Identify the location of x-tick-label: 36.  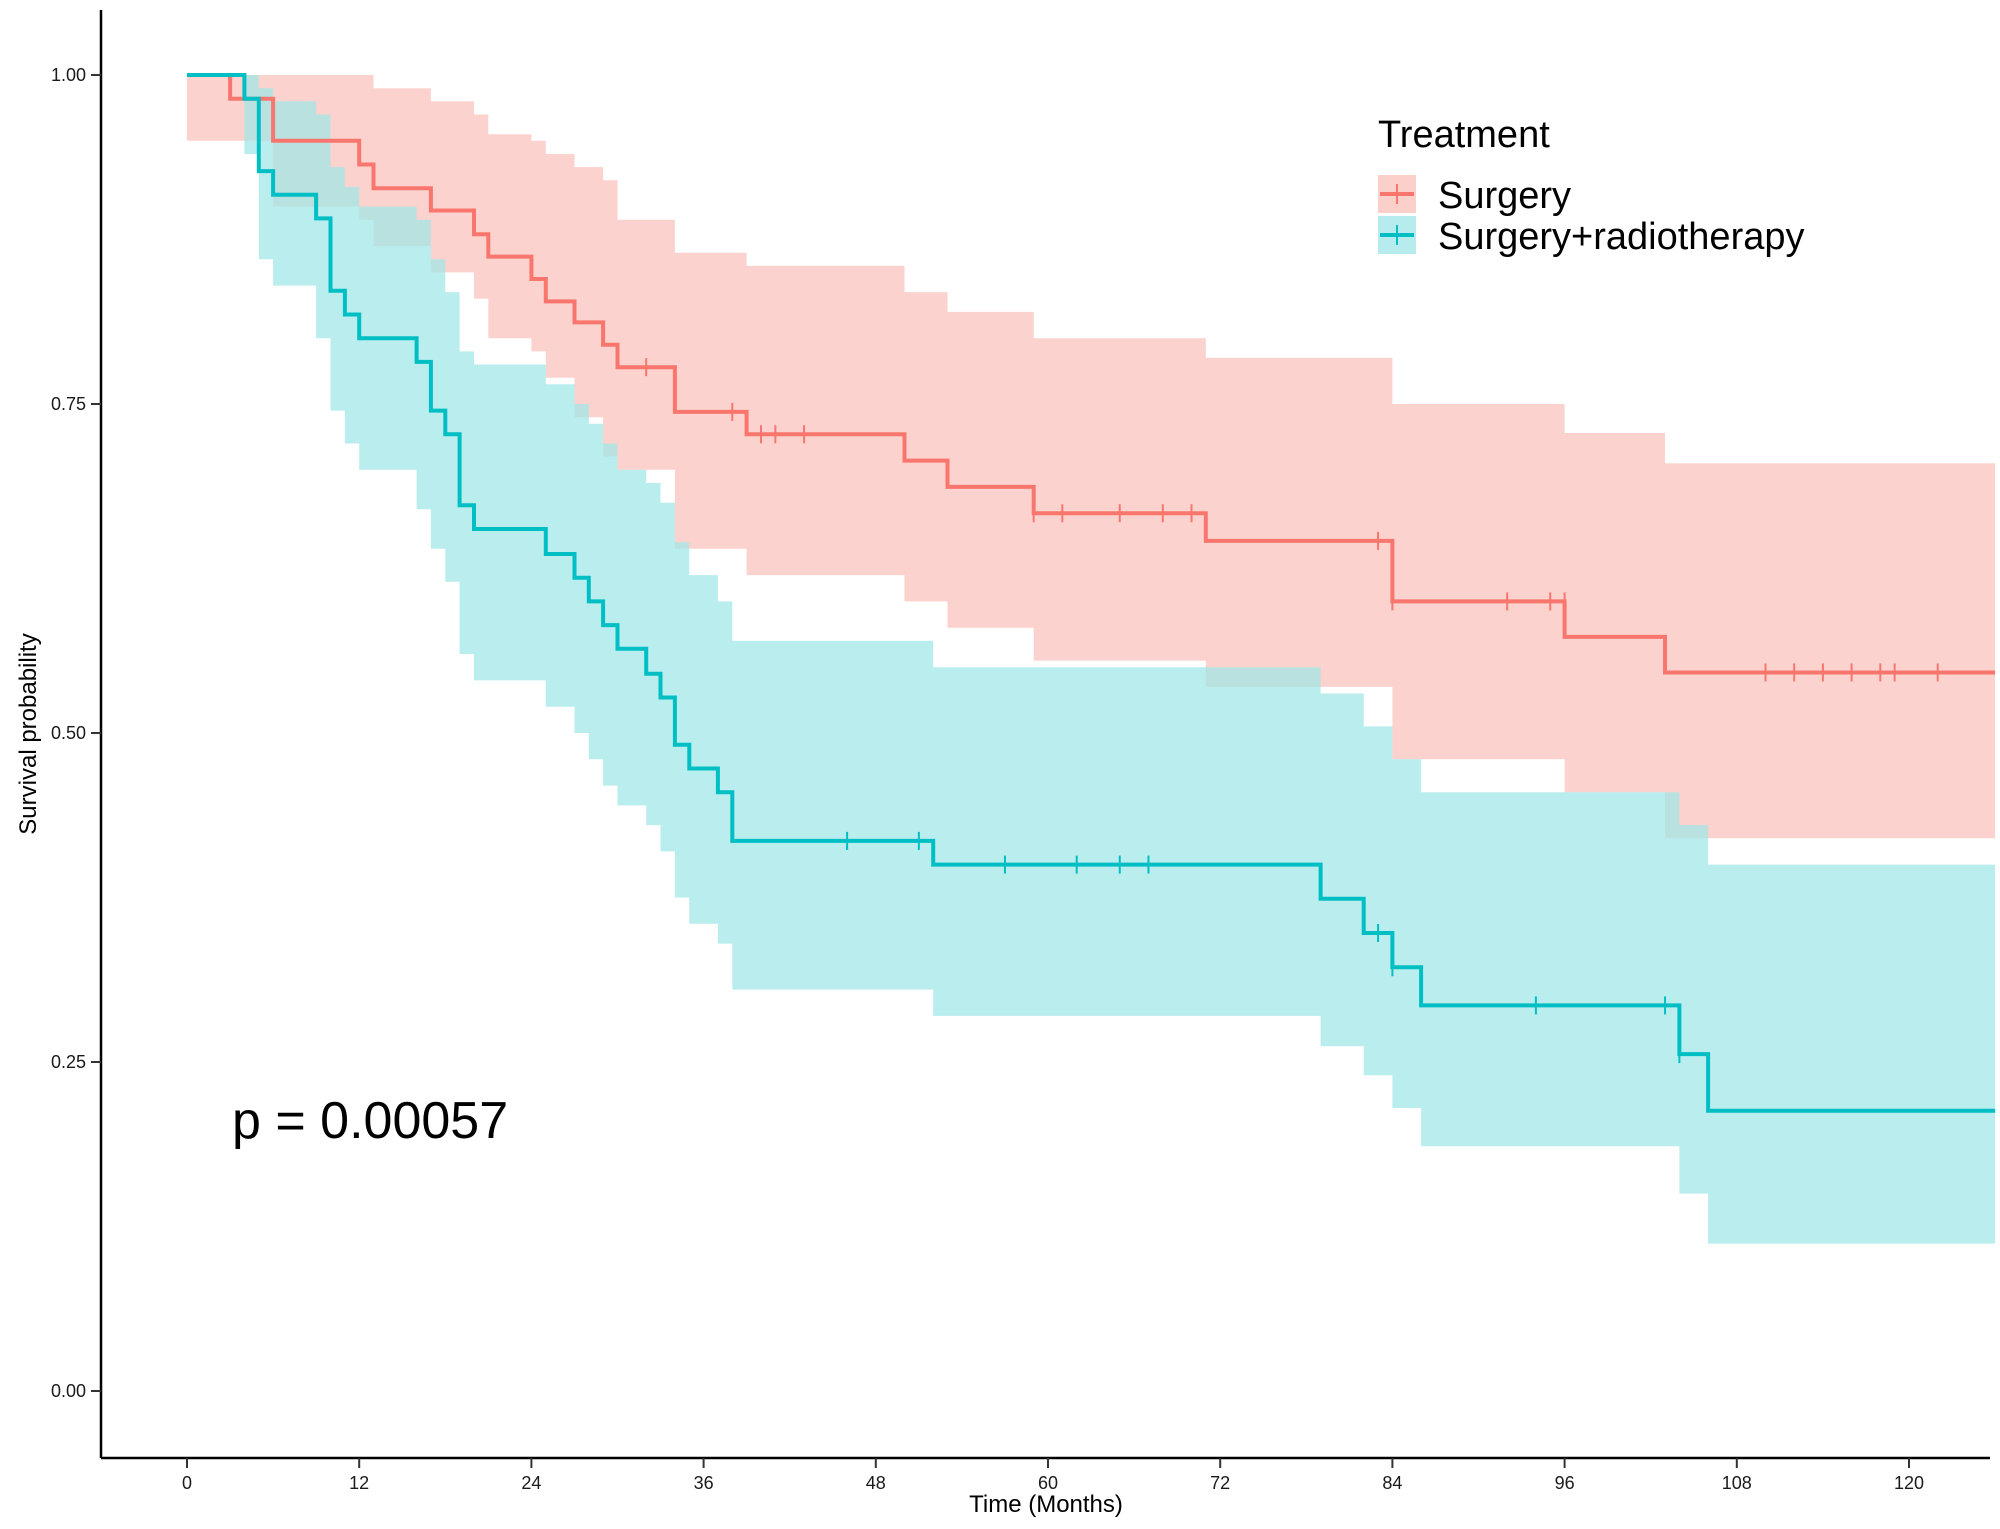
(704, 1483).